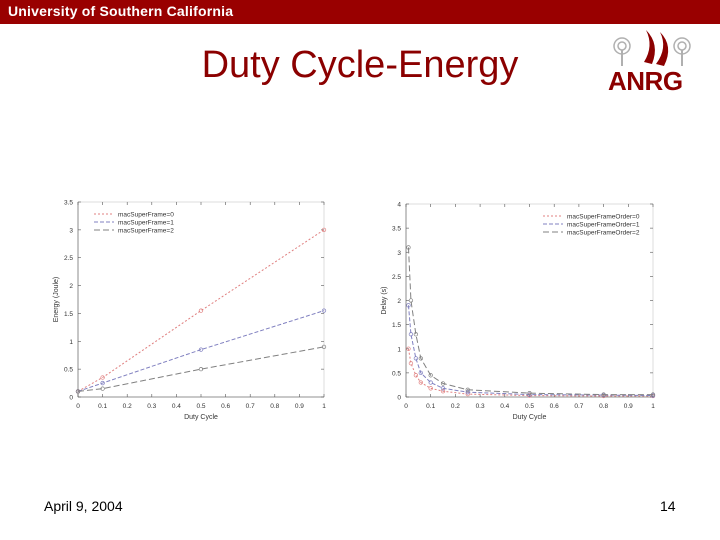  What do you see at coordinates (56, 300) in the screenshot?
I see `y-axis-label: Energy (Joule)` at bounding box center [56, 300].